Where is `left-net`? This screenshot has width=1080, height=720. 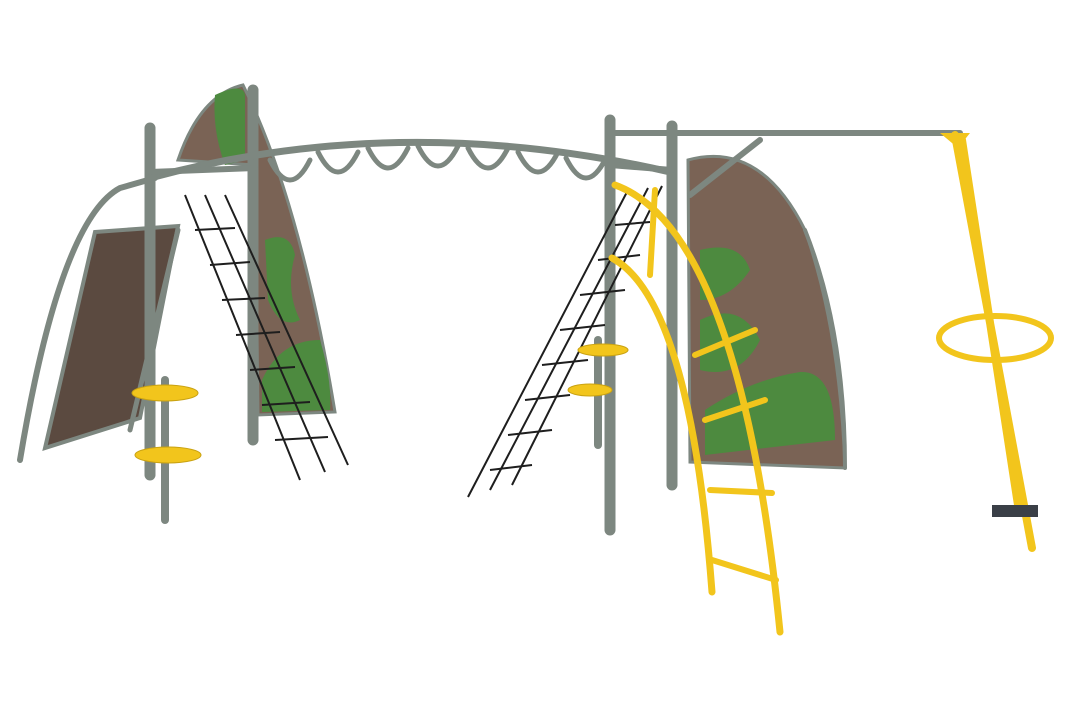
left-net is located at coordinates (266, 337).